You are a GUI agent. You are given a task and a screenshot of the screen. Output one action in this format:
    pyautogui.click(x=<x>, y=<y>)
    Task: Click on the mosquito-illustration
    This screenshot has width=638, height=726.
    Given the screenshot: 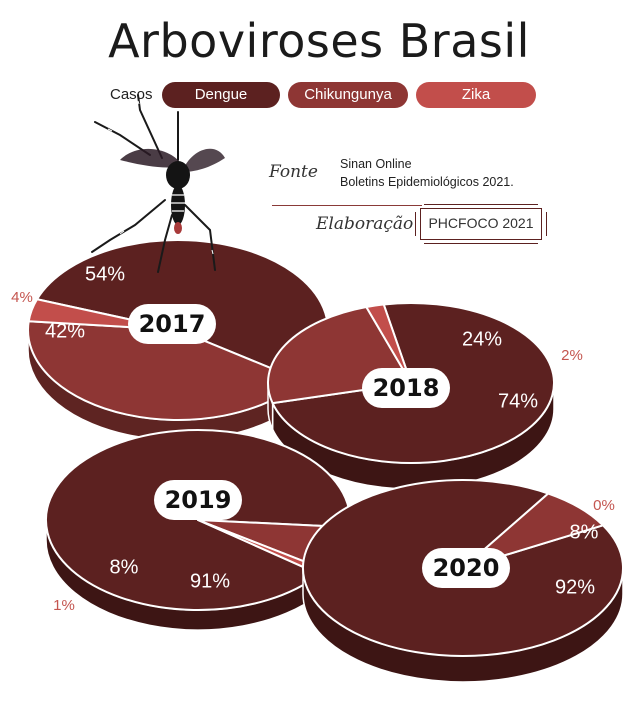 What is the action you would take?
    pyautogui.click(x=158, y=183)
    